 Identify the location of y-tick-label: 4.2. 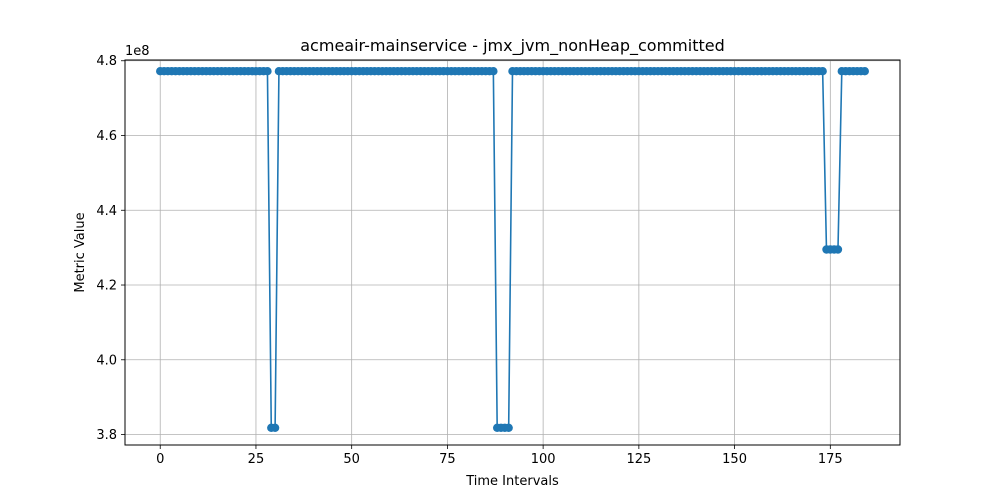
(106, 286).